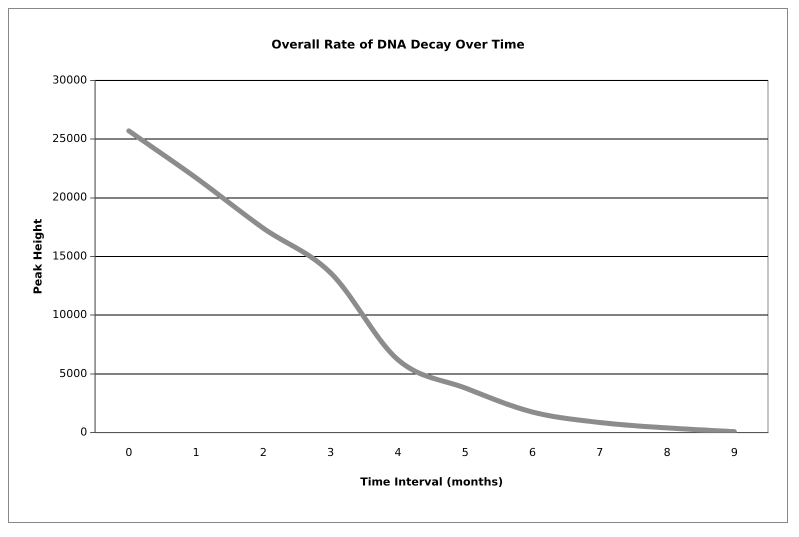  What do you see at coordinates (398, 453) in the screenshot?
I see `x-tick-label: 4` at bounding box center [398, 453].